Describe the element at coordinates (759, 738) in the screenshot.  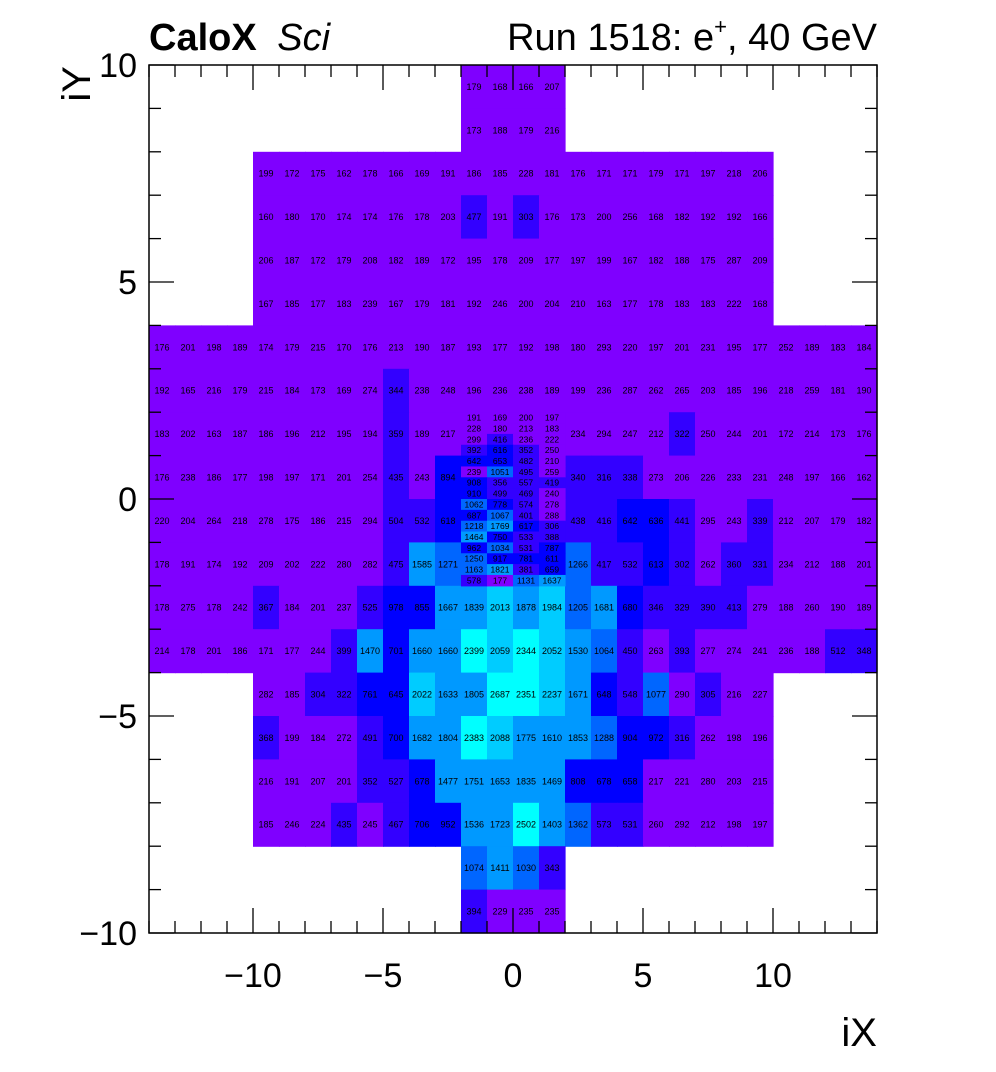
I see `tower-cell-label: 196` at that location.